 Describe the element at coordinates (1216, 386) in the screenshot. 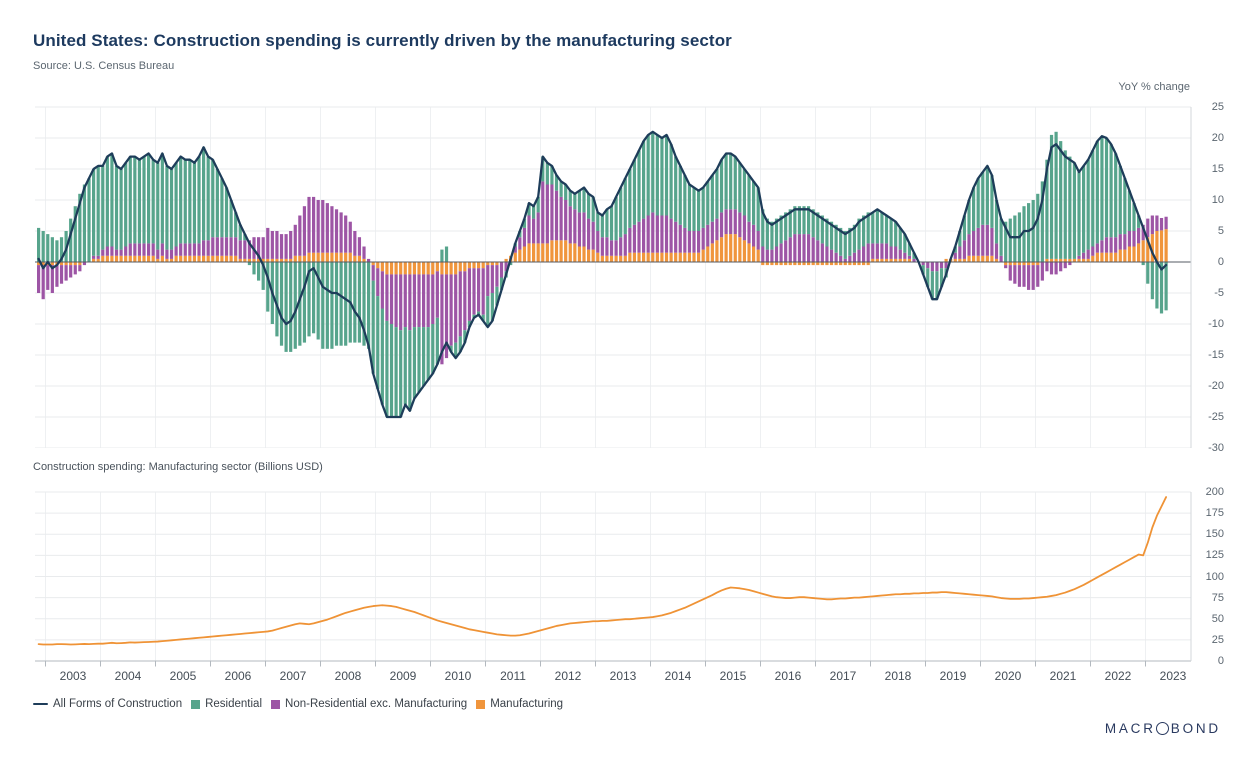

I see `y-tick-label: -20` at that location.